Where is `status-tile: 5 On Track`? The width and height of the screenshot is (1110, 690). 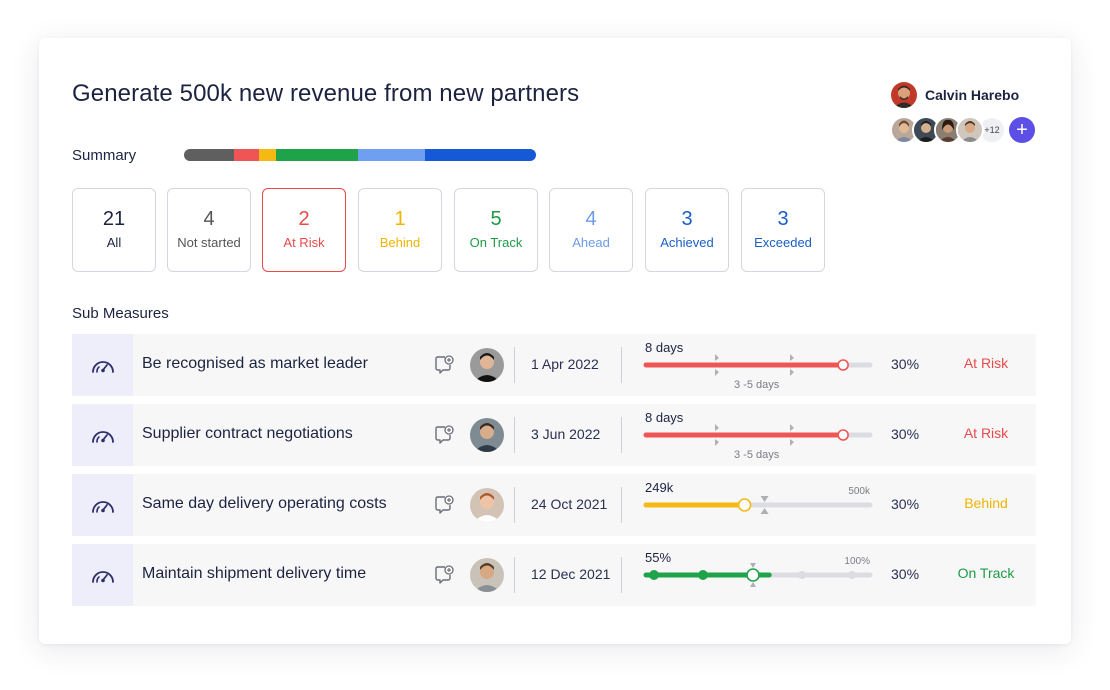 status-tile: 5 On Track is located at coordinates (496, 230).